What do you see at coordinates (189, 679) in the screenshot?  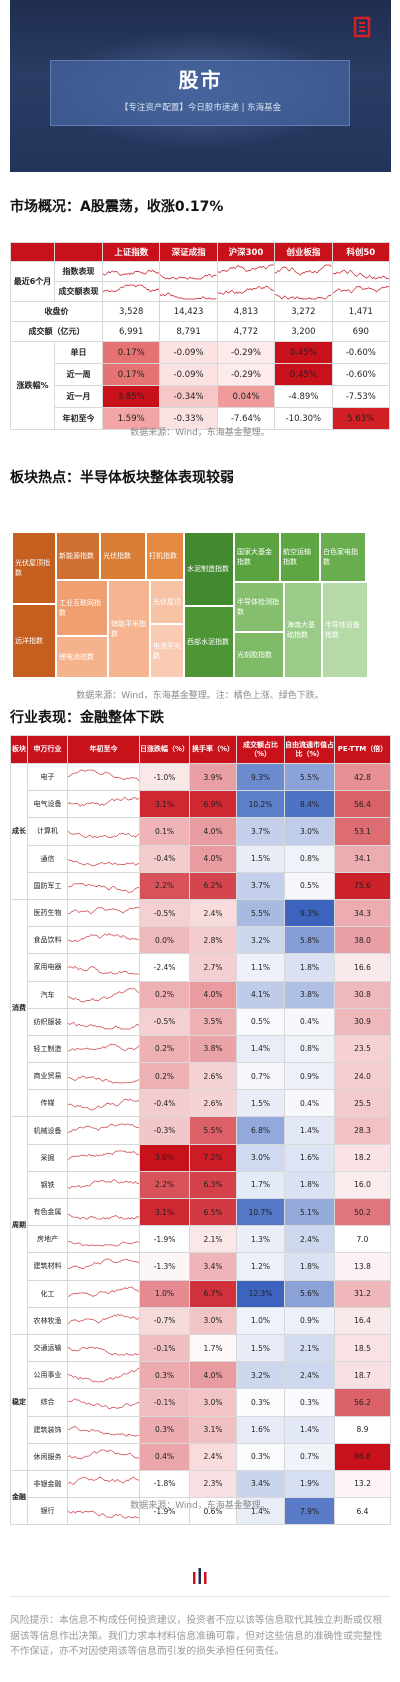 I see `sector-tile: 医药电商指数` at bounding box center [189, 679].